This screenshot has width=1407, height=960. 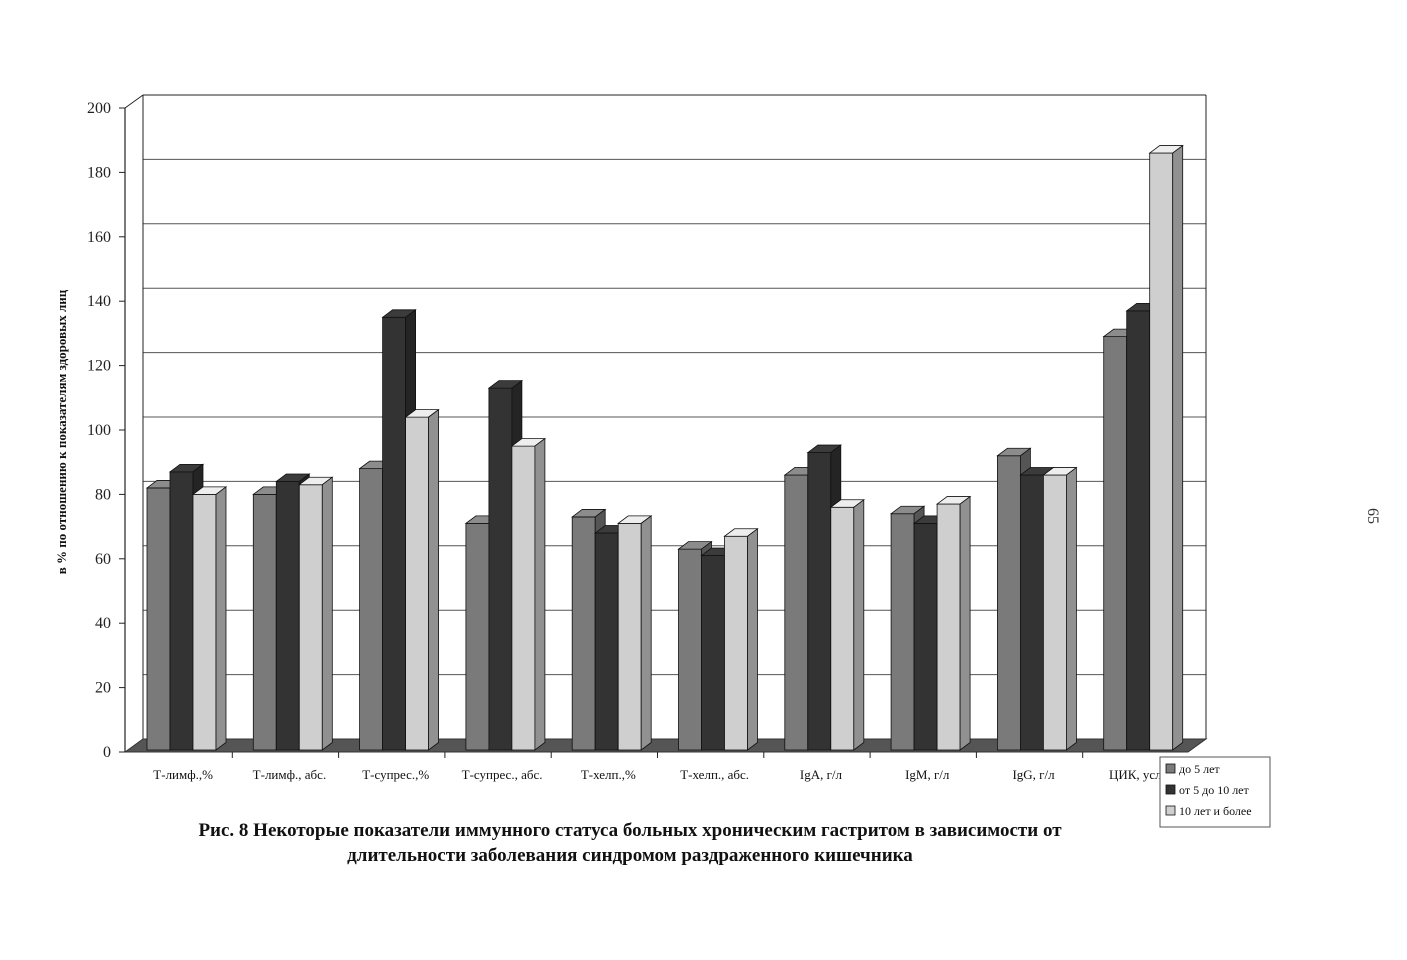 What do you see at coordinates (1199, 769) in the screenshot?
I see `legend-label: до 5 лет` at bounding box center [1199, 769].